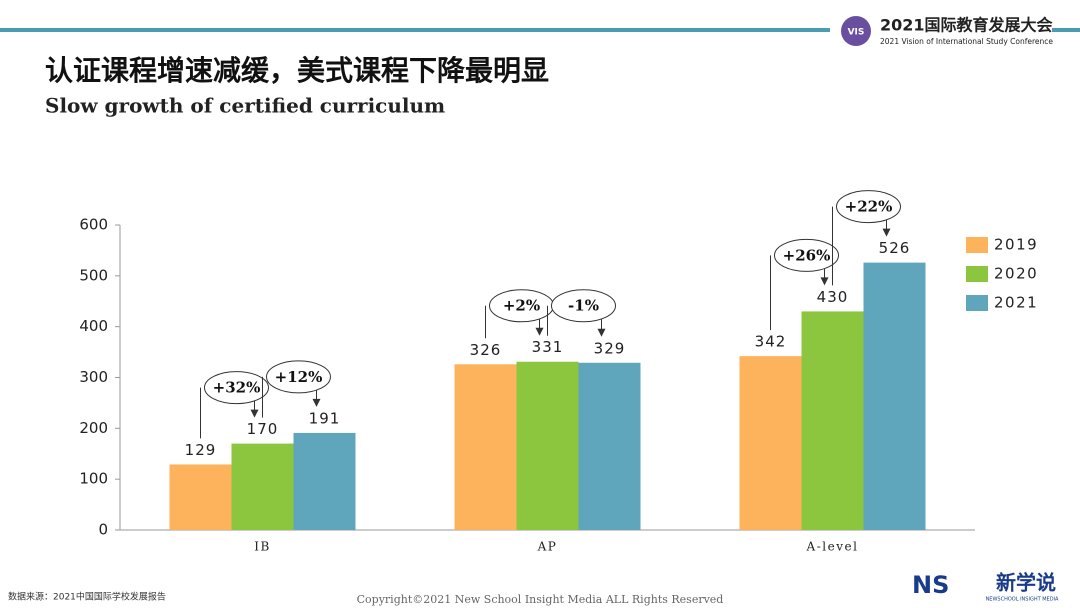 The height and width of the screenshot is (608, 1080). What do you see at coordinates (1016, 245) in the screenshot?
I see `legend-label: 2019` at bounding box center [1016, 245].